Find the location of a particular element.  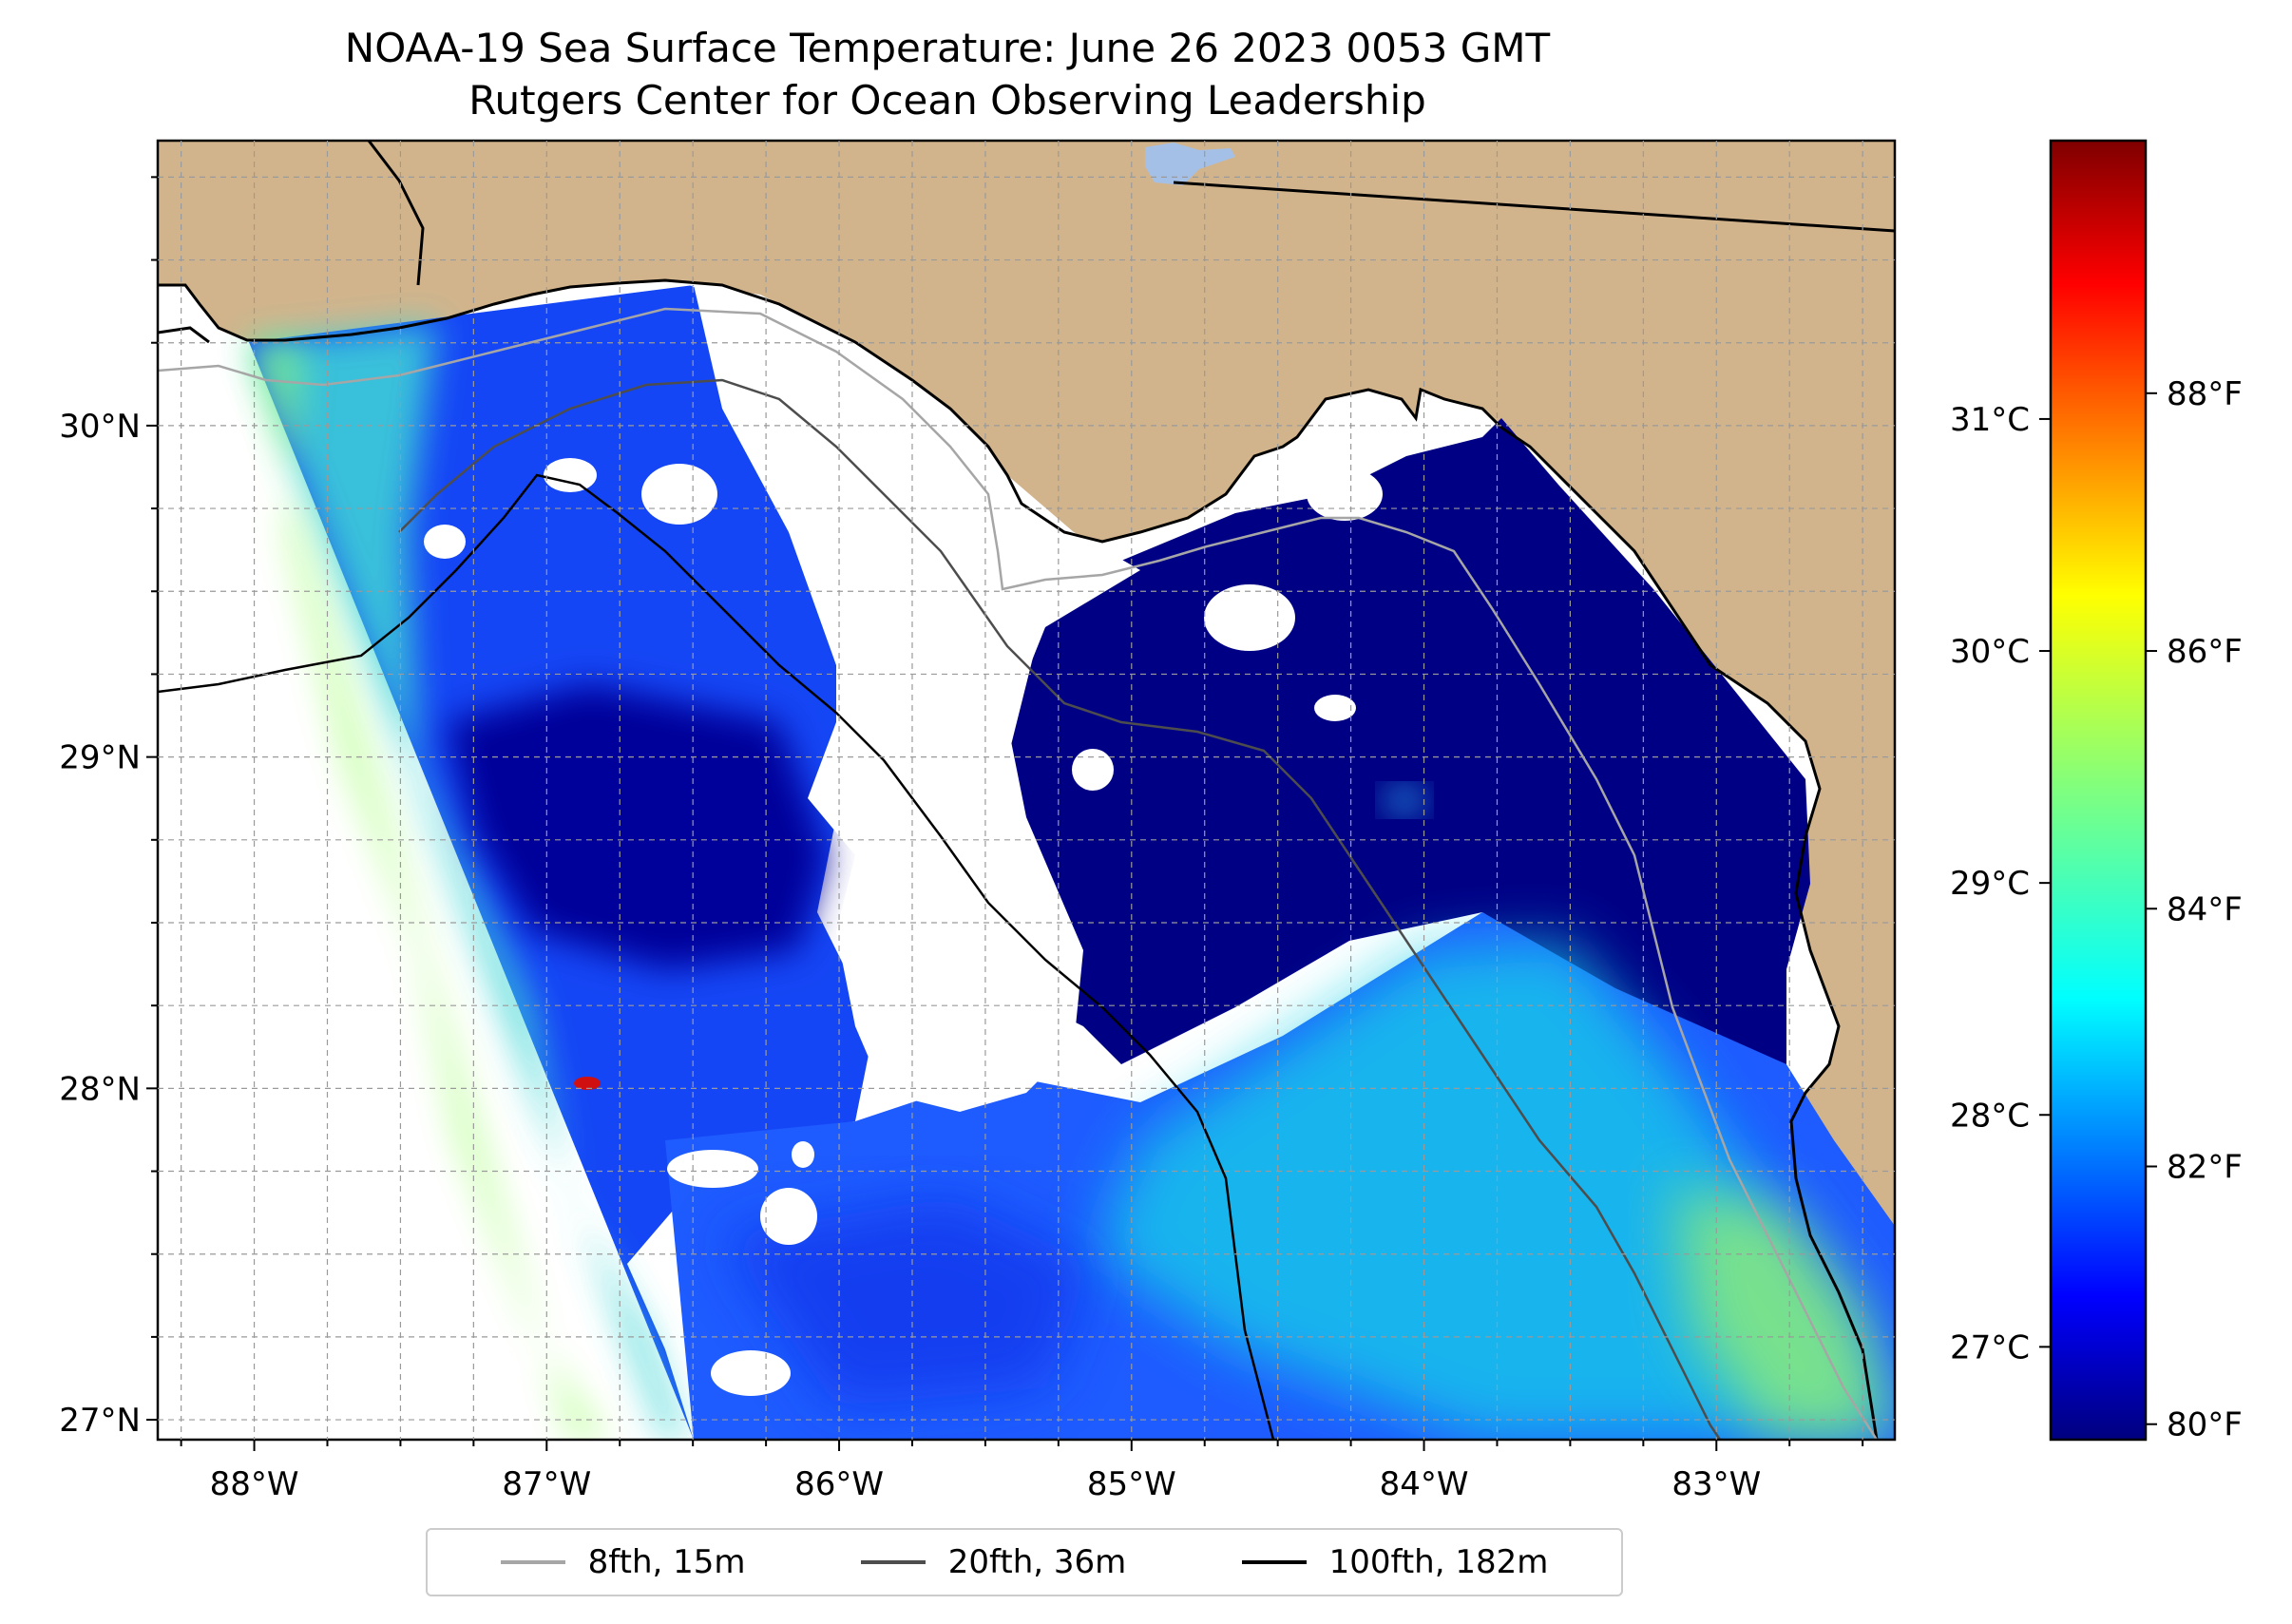

lon-tick-label: 87°W is located at coordinates (546, 1484).